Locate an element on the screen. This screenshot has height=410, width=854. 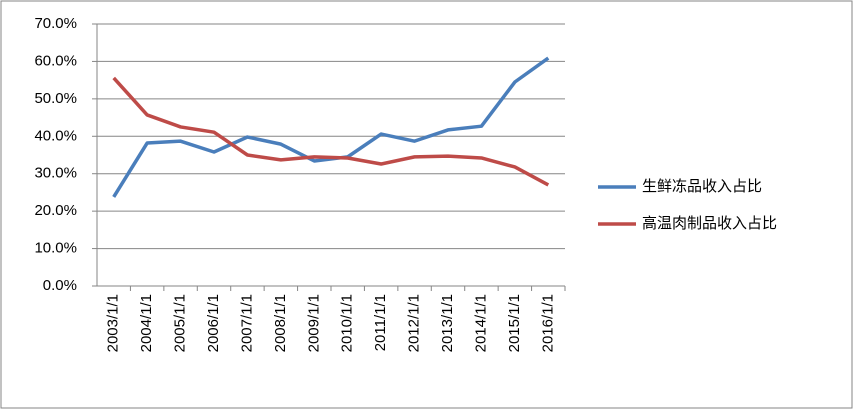
y-tick-label: 40.0% is located at coordinates (55, 135).